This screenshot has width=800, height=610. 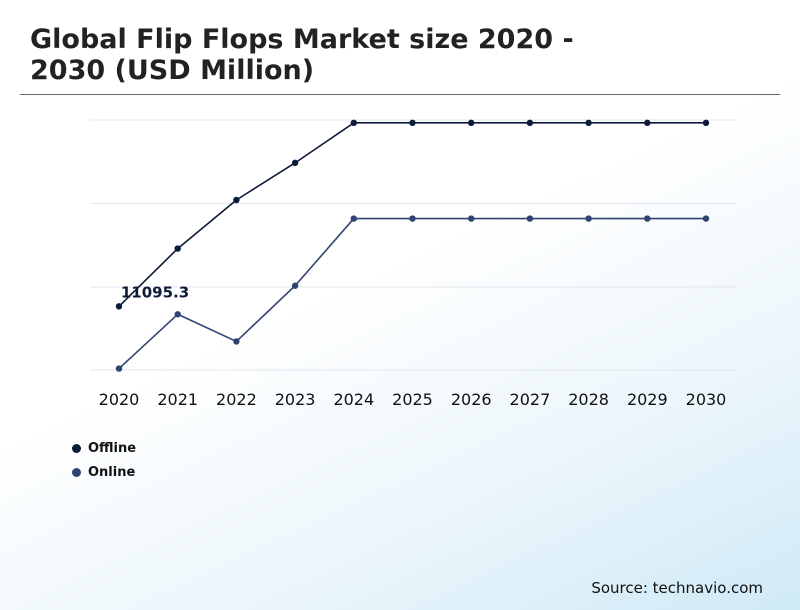 What do you see at coordinates (119, 368) in the screenshot?
I see `data-point-online-2020` at bounding box center [119, 368].